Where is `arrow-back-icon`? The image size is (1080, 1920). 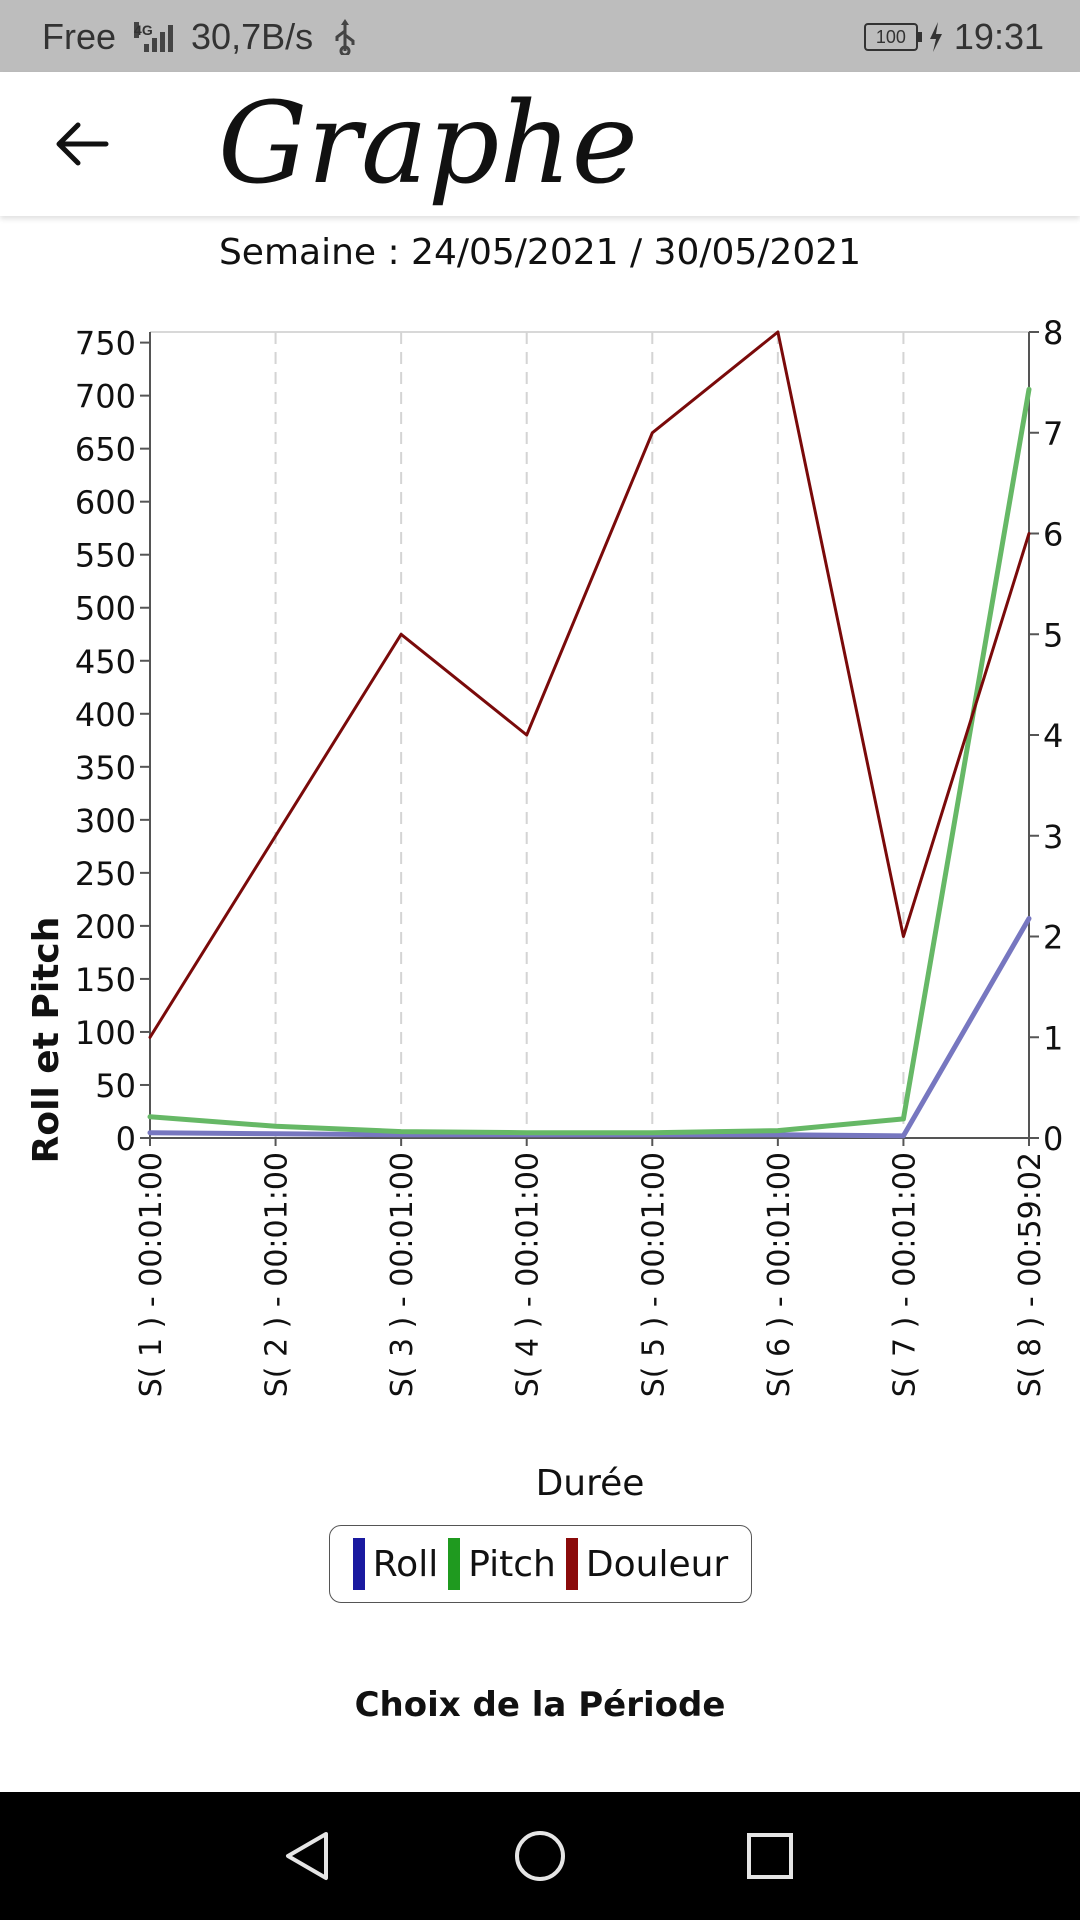 arrow-back-icon is located at coordinates (82, 144).